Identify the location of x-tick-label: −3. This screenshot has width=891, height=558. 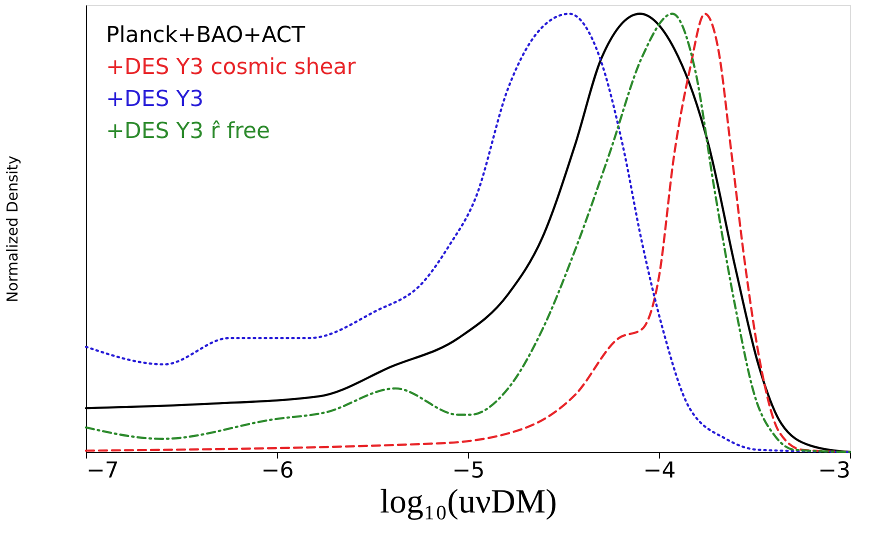
(834, 471).